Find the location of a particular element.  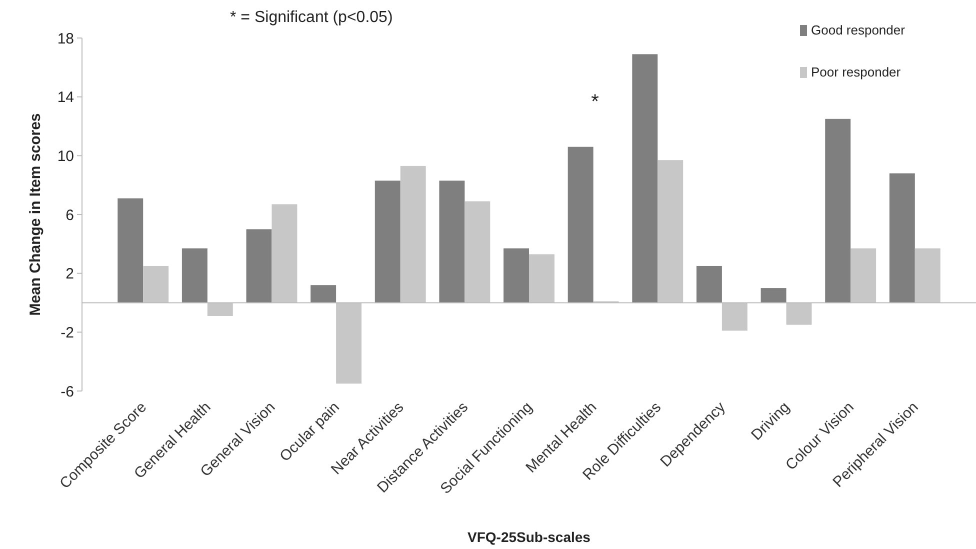

y-tick-label: 18 is located at coordinates (65, 39).